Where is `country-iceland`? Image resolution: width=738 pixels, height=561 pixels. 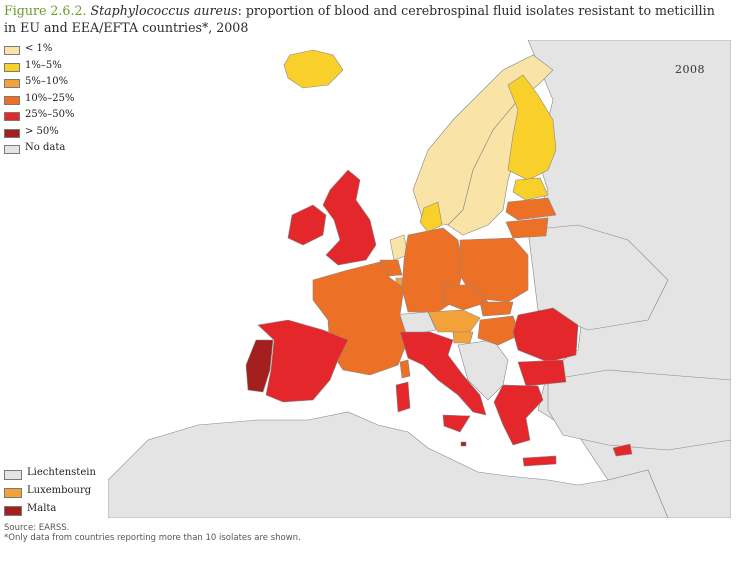 country-iceland is located at coordinates (313, 69).